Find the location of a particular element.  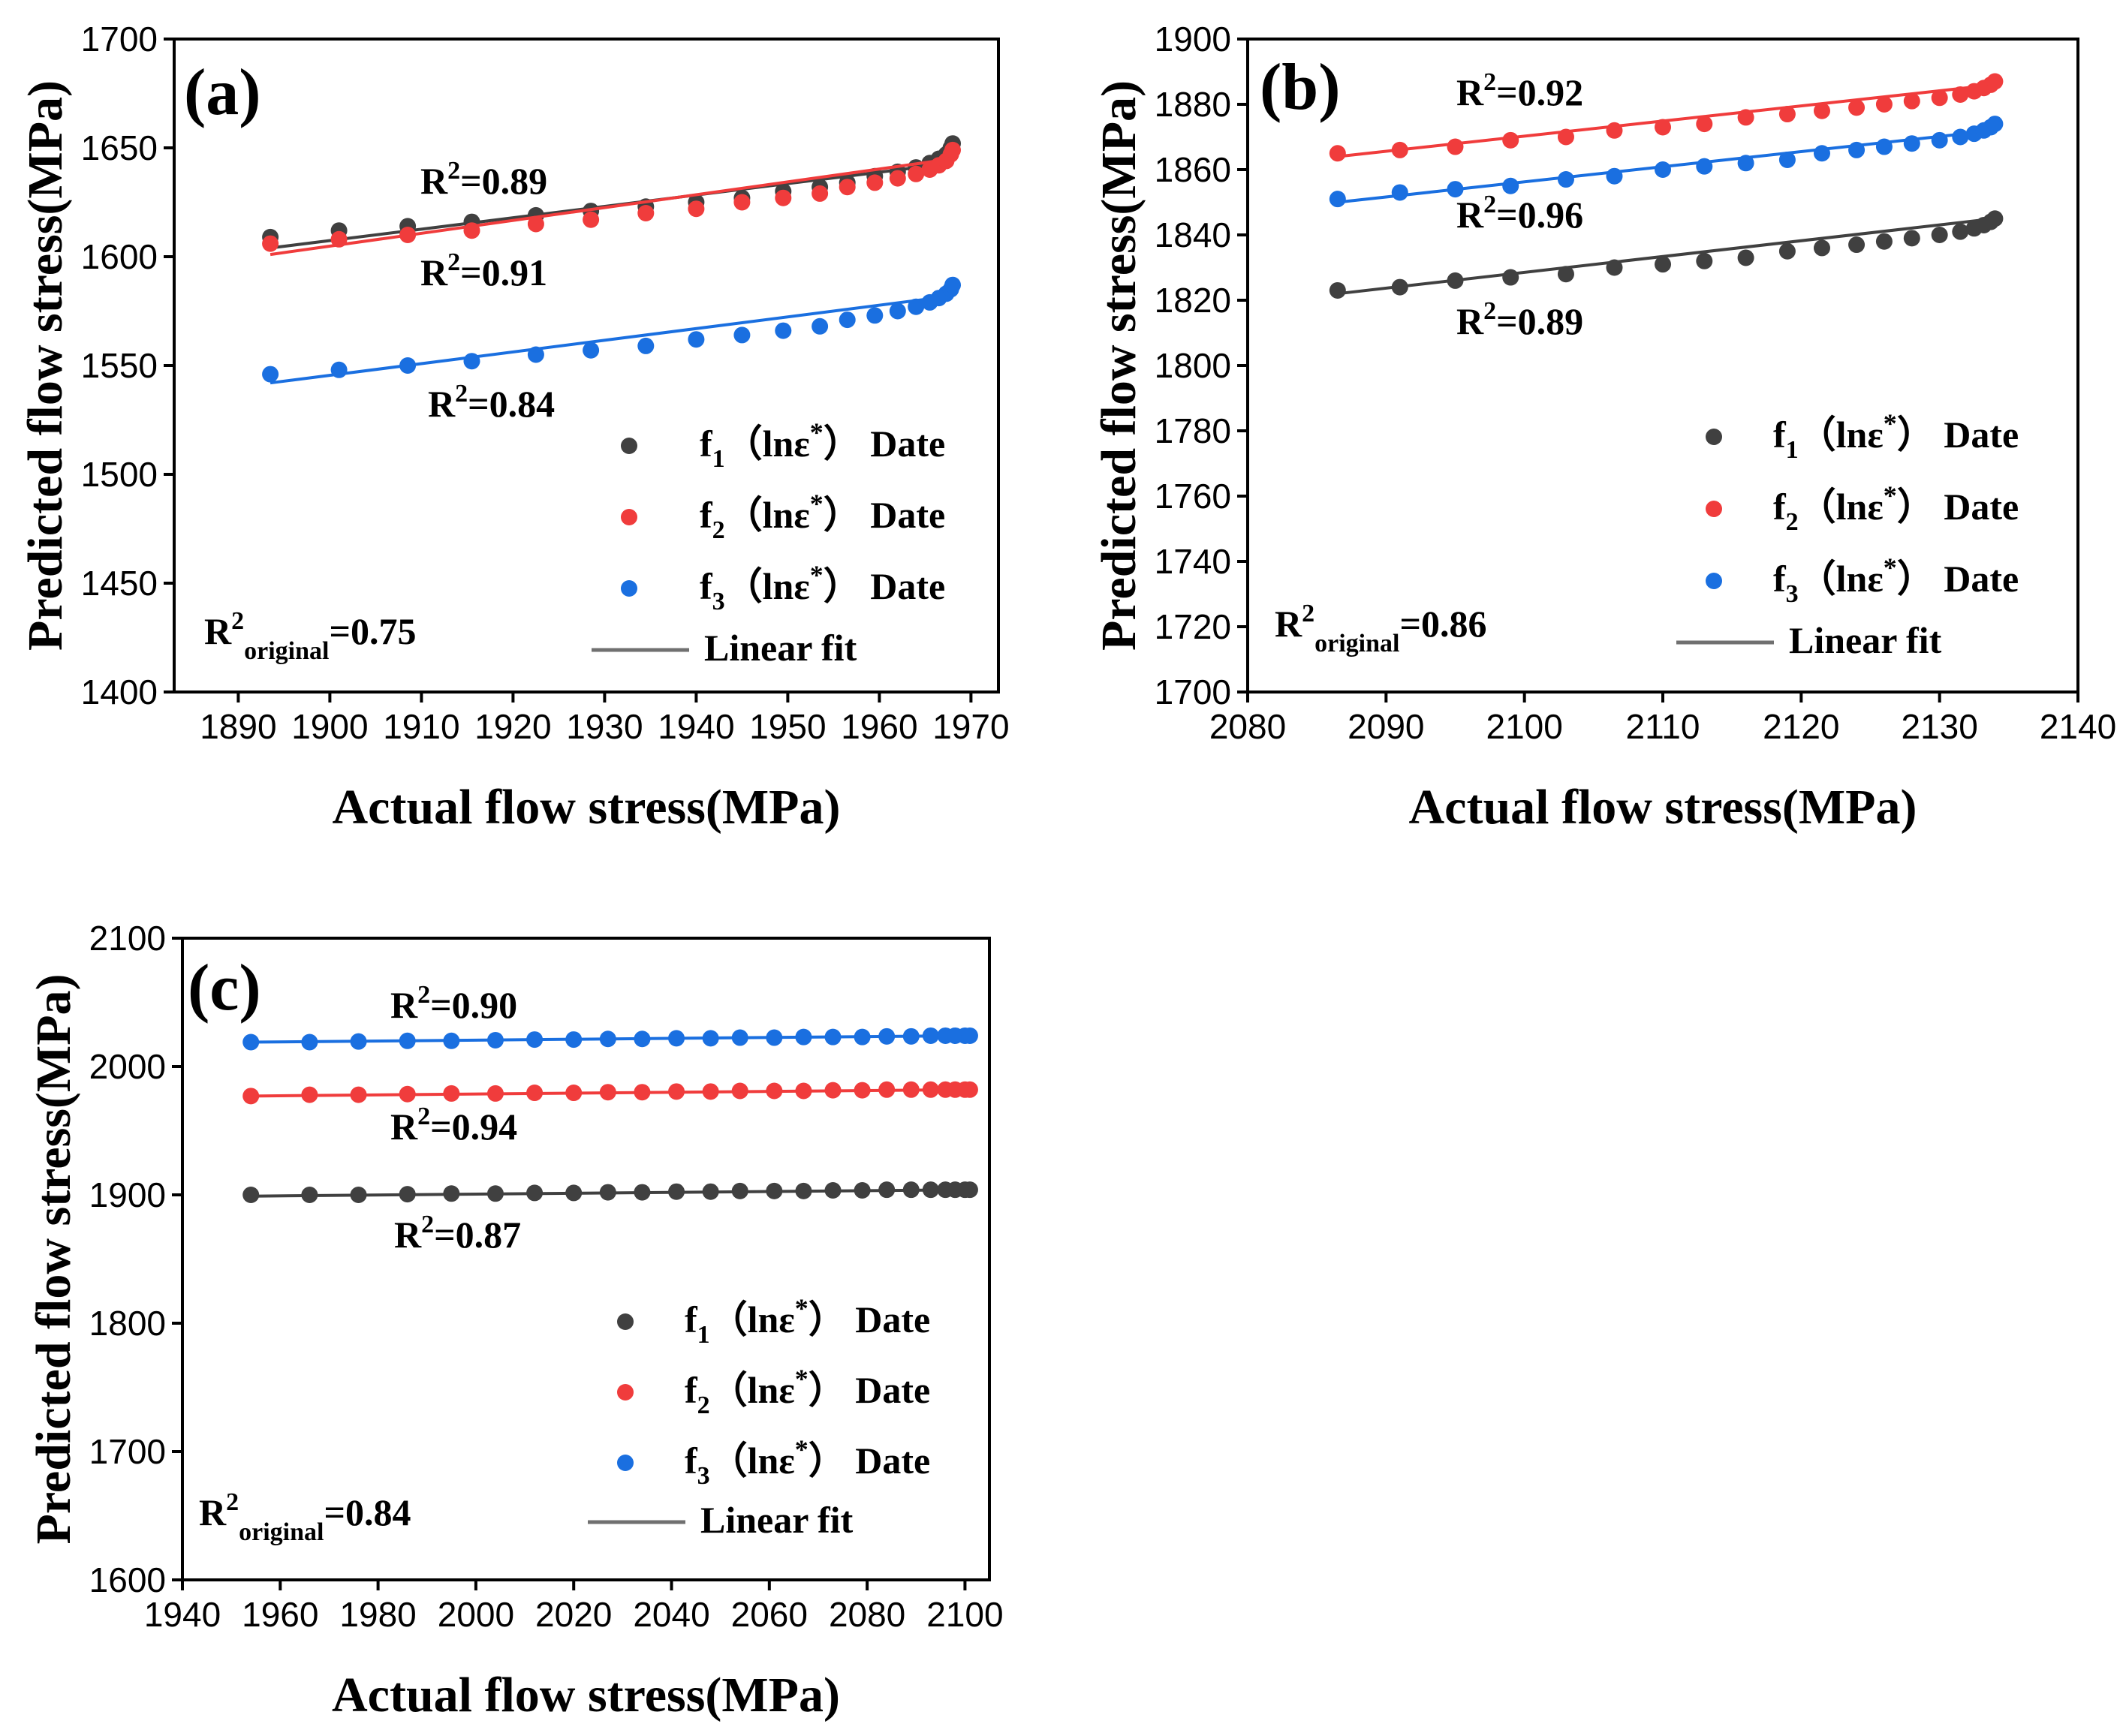

y-tick-label: 1550 is located at coordinates (119, 366).